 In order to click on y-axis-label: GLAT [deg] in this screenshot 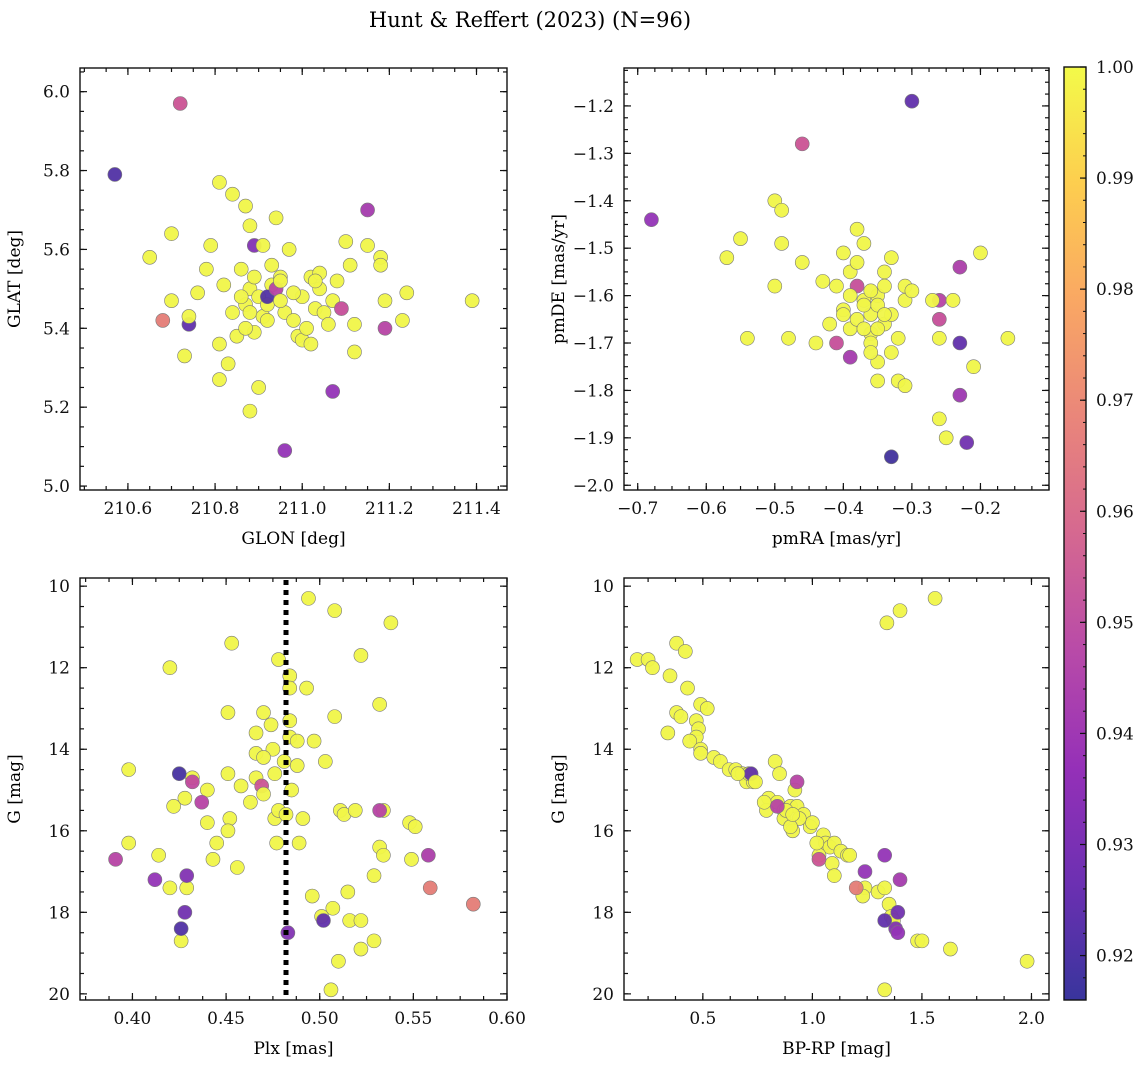, I will do `click(15, 279)`.